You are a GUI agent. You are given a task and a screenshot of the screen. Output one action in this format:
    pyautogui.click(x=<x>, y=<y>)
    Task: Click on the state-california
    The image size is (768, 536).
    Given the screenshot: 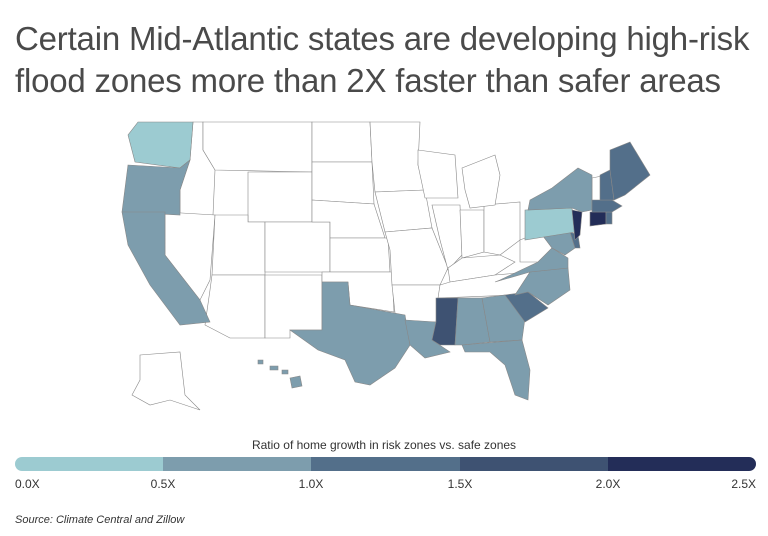 What is the action you would take?
    pyautogui.click(x=166, y=268)
    